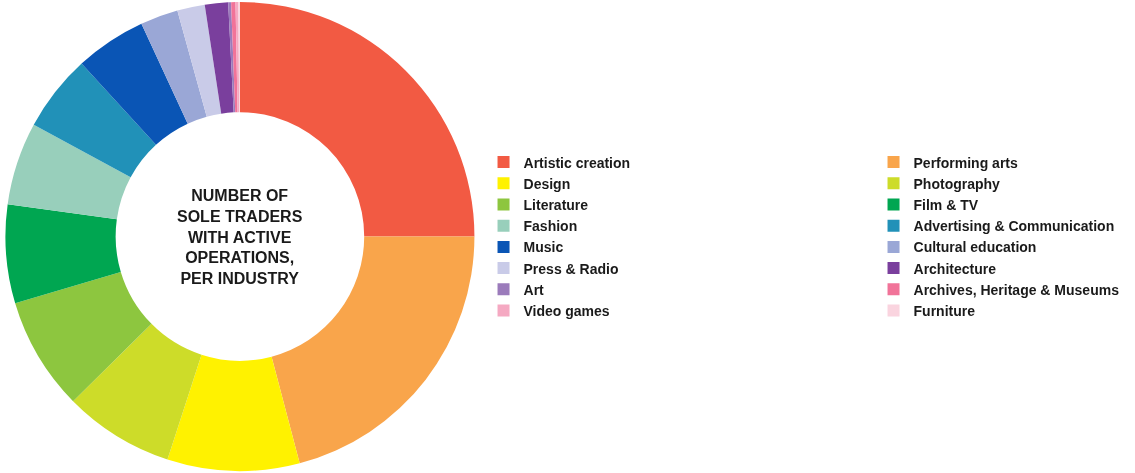 This screenshot has width=1135, height=473. Describe the element at coordinates (946, 204) in the screenshot. I see `legend-label: Film & TV` at that location.